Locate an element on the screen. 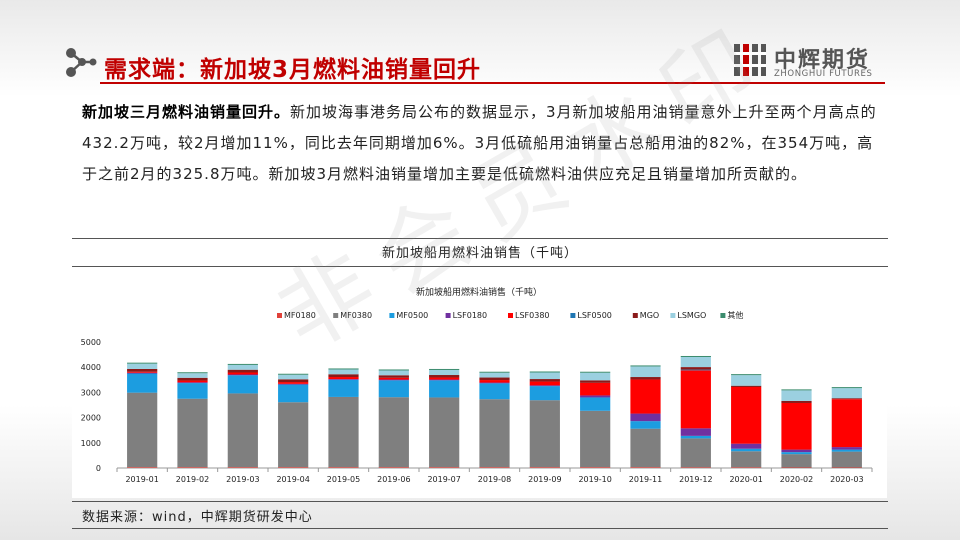 Image resolution: width=960 pixels, height=540 pixels. data-source: 数据来源：wind，中辉期货研发中心 is located at coordinates (197, 517).